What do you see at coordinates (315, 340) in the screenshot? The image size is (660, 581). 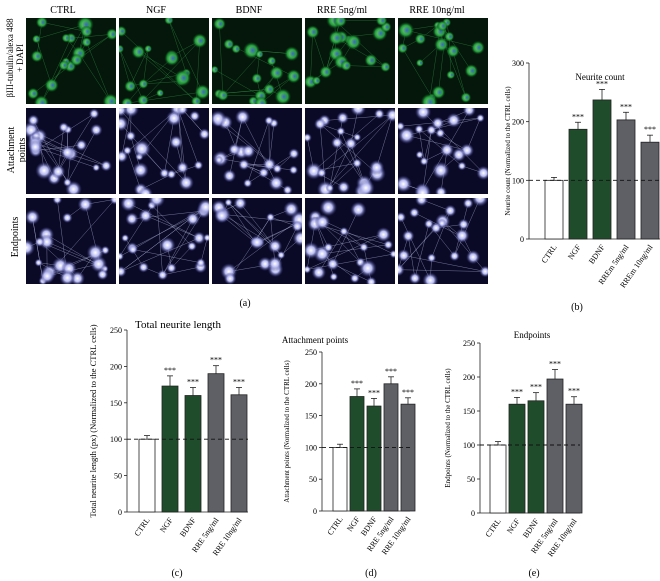 I see `chart-title: Attachment points` at bounding box center [315, 340].